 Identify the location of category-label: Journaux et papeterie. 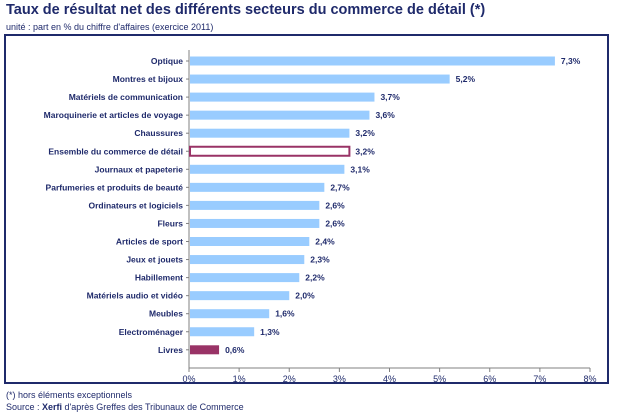
(139, 169).